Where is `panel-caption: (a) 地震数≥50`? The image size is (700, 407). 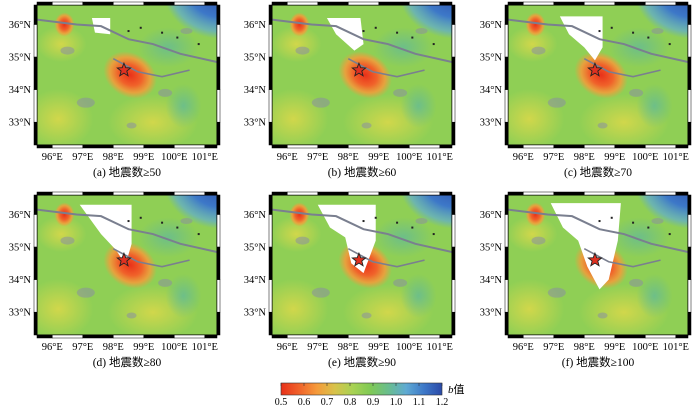
panel-caption: (a) 地震数≥50 is located at coordinates (127, 172).